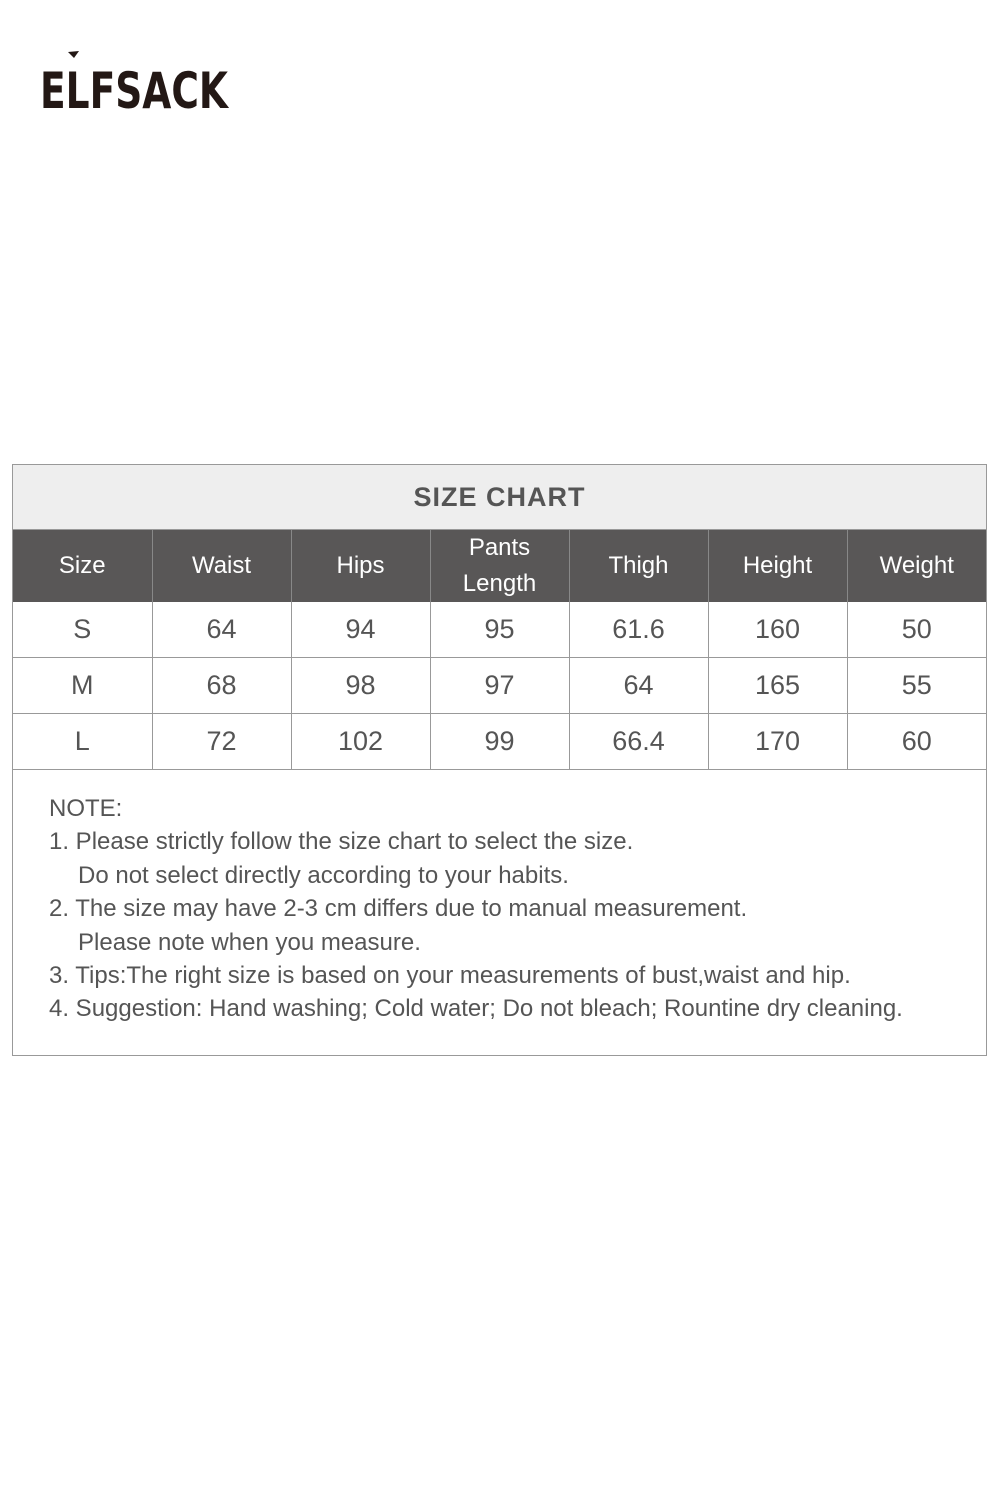 The image size is (1000, 1500). What do you see at coordinates (83, 566) in the screenshot?
I see `column-header: Size` at bounding box center [83, 566].